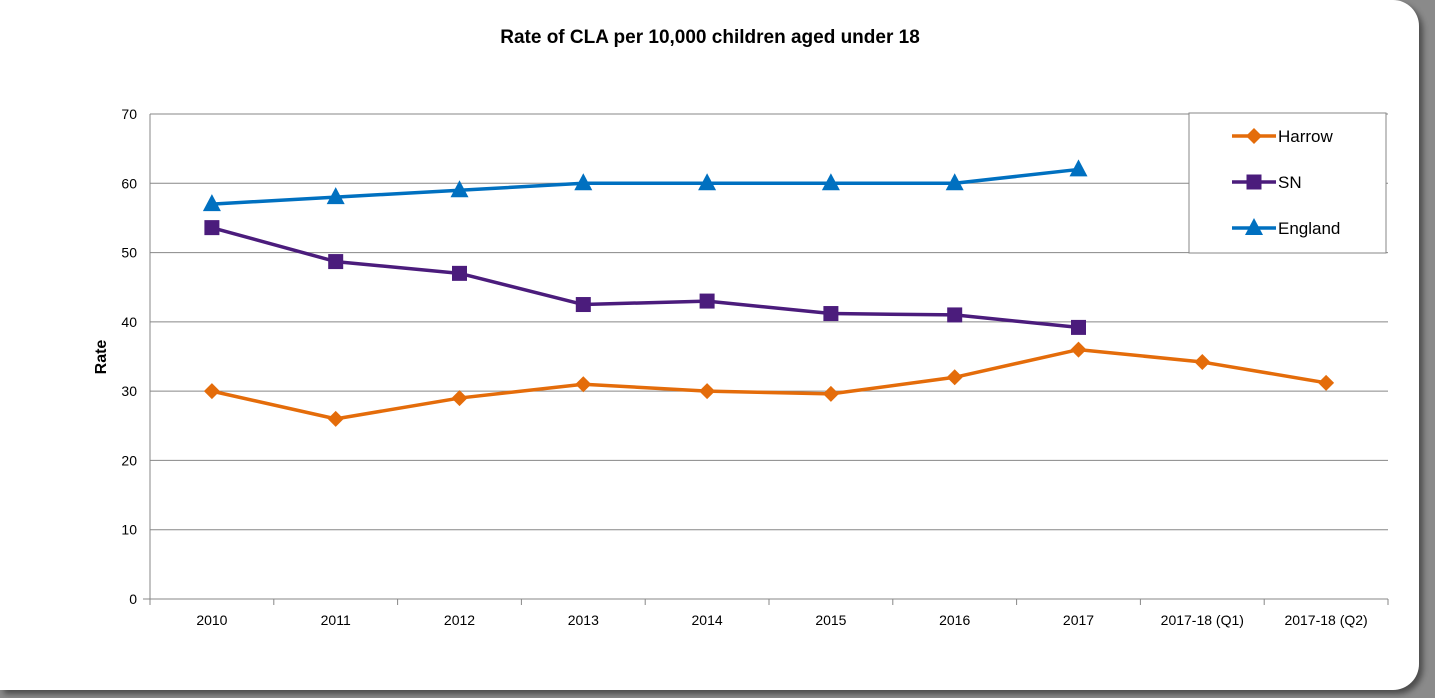  I want to click on legend-item-england: England, so click(1286, 228).